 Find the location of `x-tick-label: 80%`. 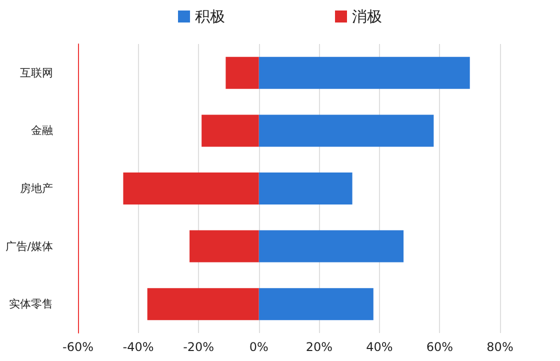

x-tick-label: 80% is located at coordinates (500, 347).